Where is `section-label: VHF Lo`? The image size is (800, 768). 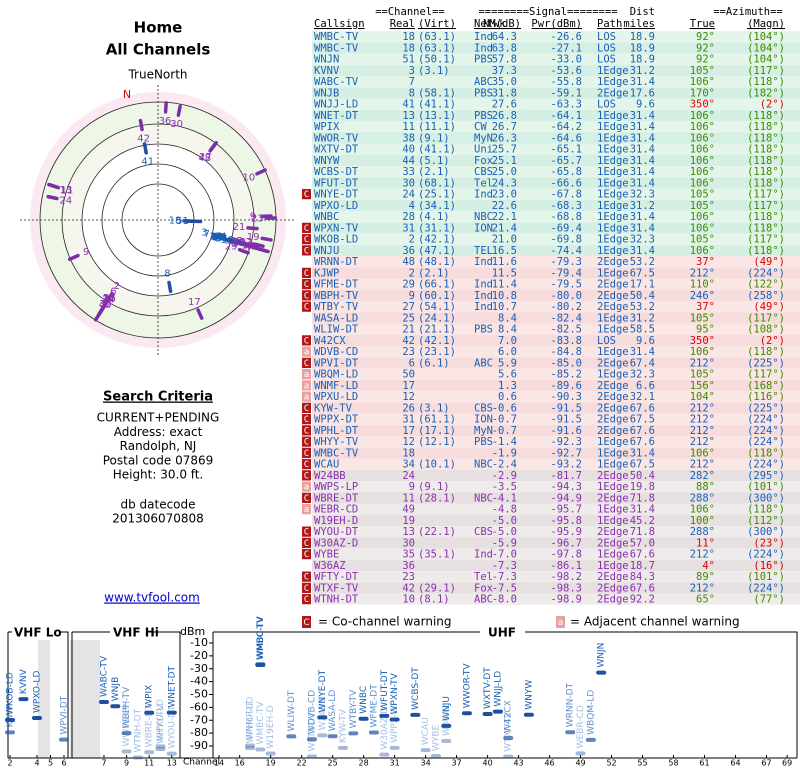 section-label: VHF Lo is located at coordinates (38, 633).